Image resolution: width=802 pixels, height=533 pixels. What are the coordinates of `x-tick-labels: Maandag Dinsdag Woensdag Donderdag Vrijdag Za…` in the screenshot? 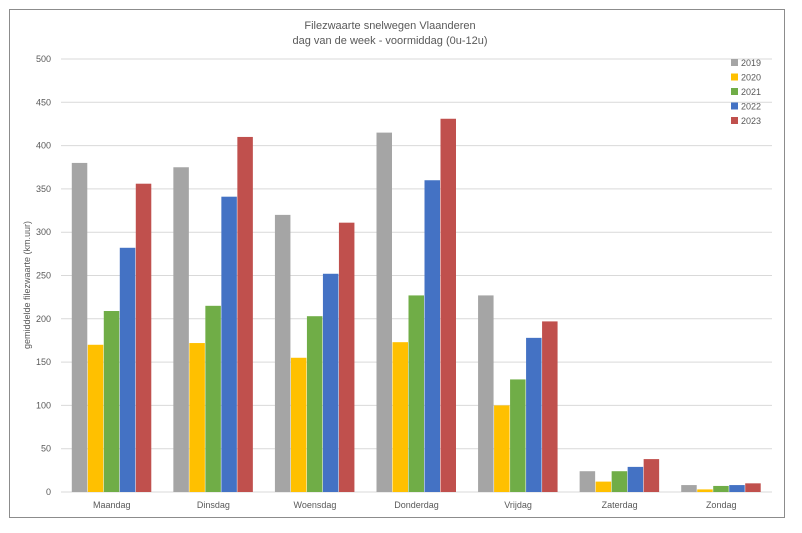 It's located at (414, 505).